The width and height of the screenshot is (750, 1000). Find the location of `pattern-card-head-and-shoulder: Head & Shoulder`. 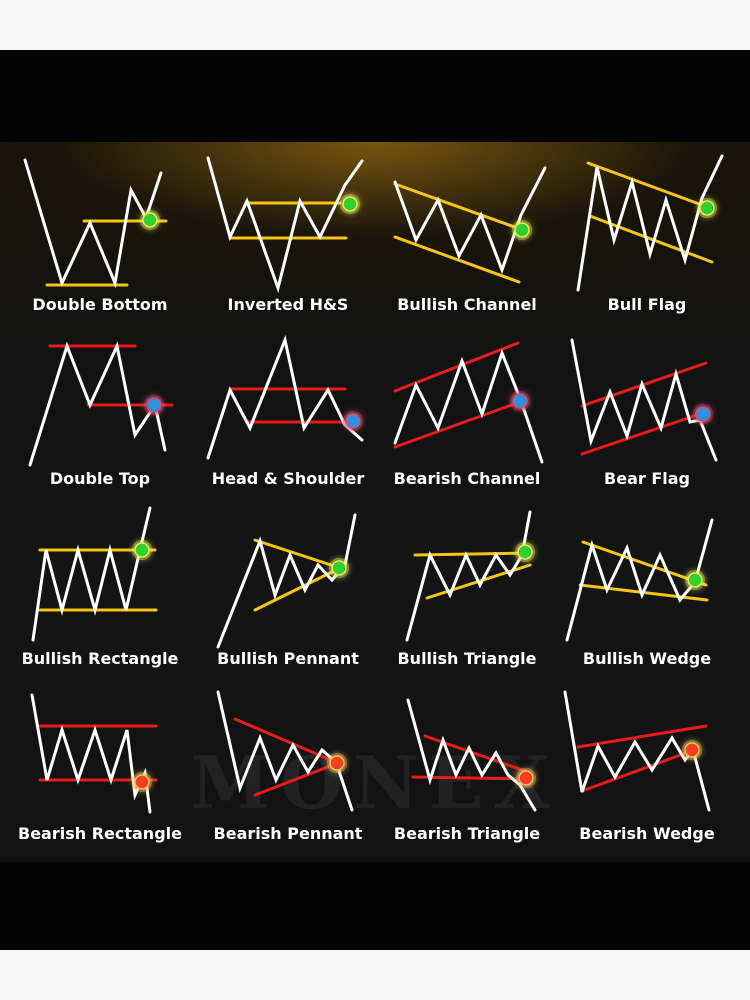

pattern-card-head-and-shoulder: Head & Shoulder is located at coordinates (285, 411).